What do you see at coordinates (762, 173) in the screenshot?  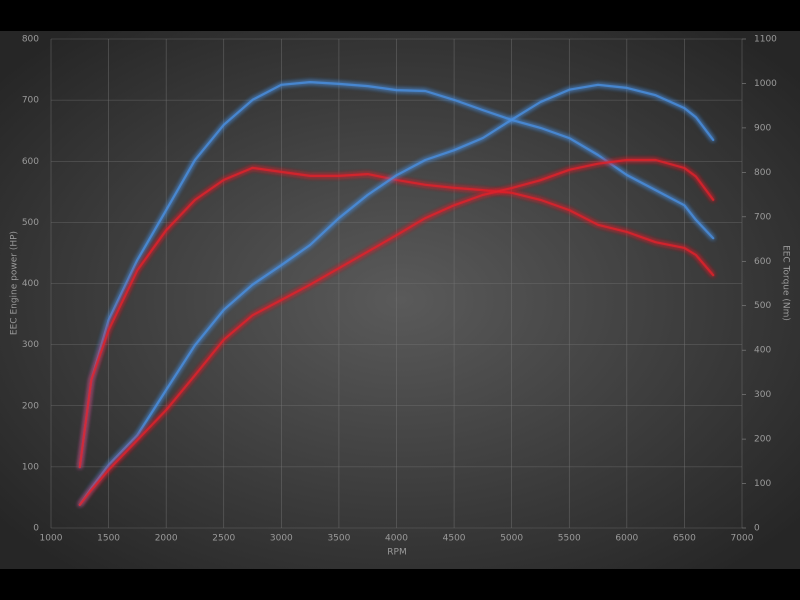 I see `y2-tick-label: 800` at bounding box center [762, 173].